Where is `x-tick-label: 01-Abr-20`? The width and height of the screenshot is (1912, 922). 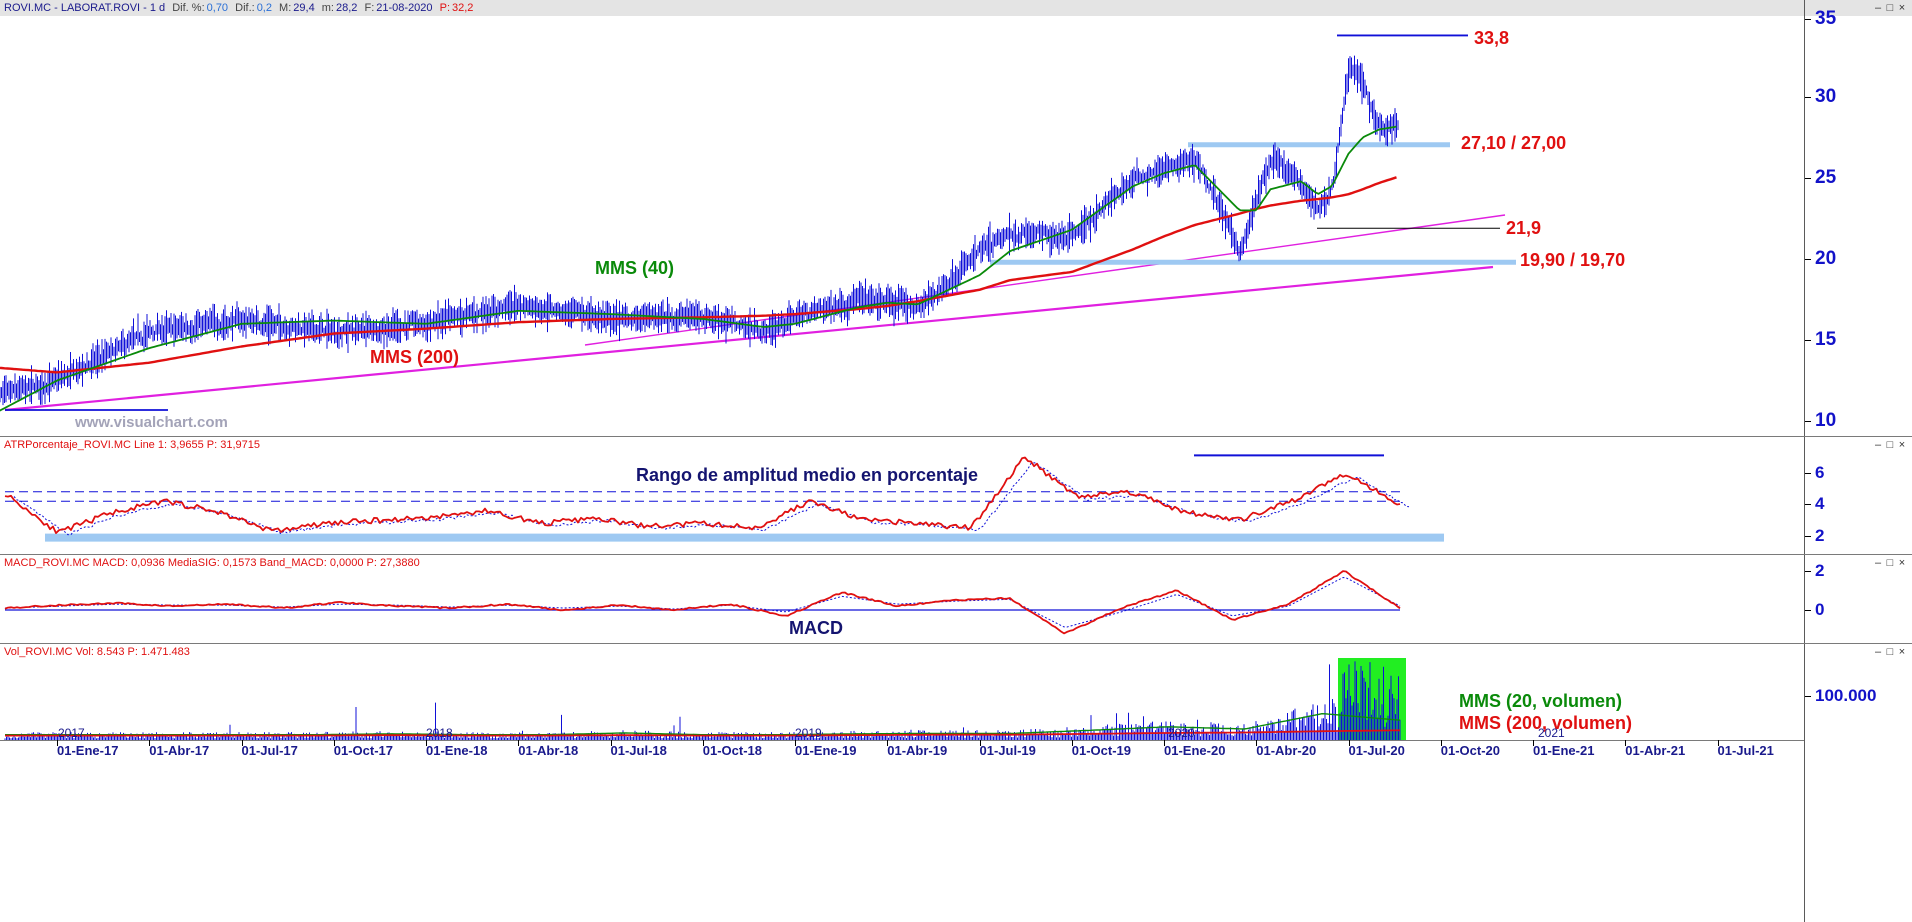 x-tick-label: 01-Abr-20 is located at coordinates (1286, 750).